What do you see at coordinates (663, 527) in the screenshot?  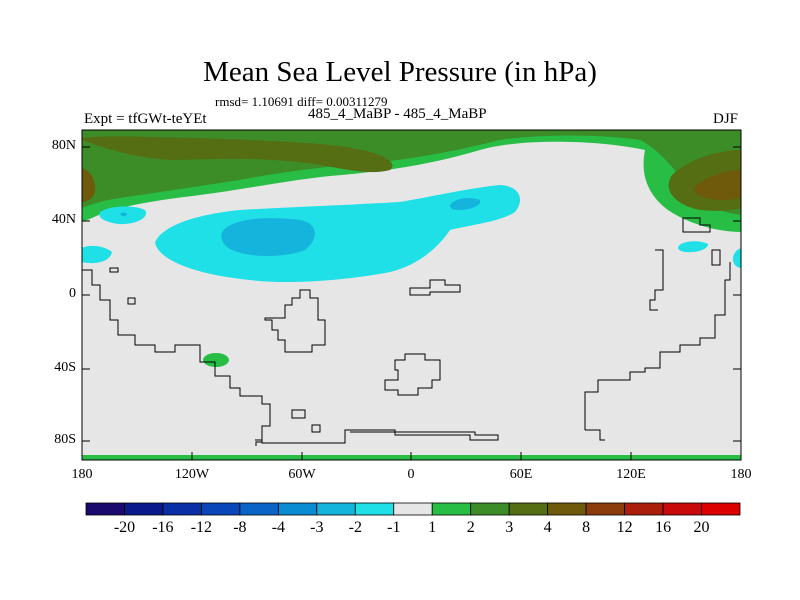 I see `colorbar-label: 16` at bounding box center [663, 527].